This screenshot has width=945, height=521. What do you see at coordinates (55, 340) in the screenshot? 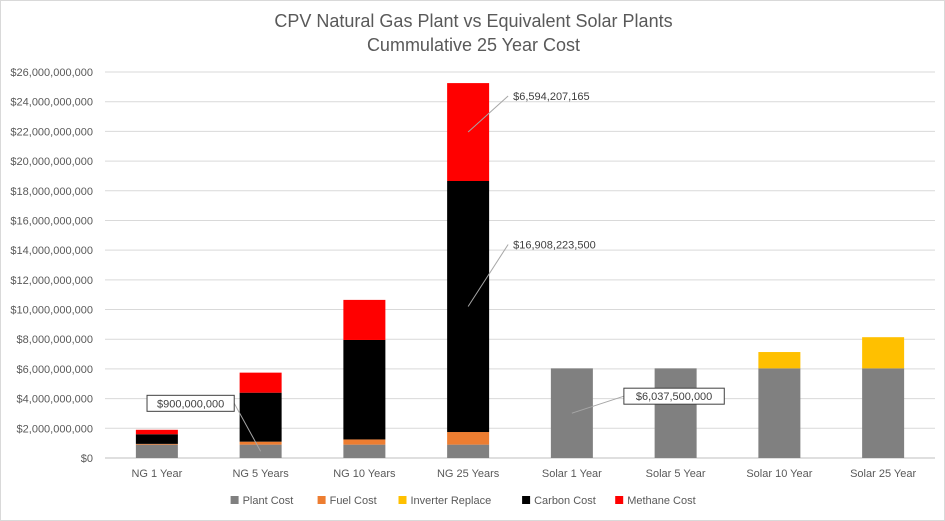
I see `y-tick-label: $8,000,000,000` at bounding box center [55, 340].